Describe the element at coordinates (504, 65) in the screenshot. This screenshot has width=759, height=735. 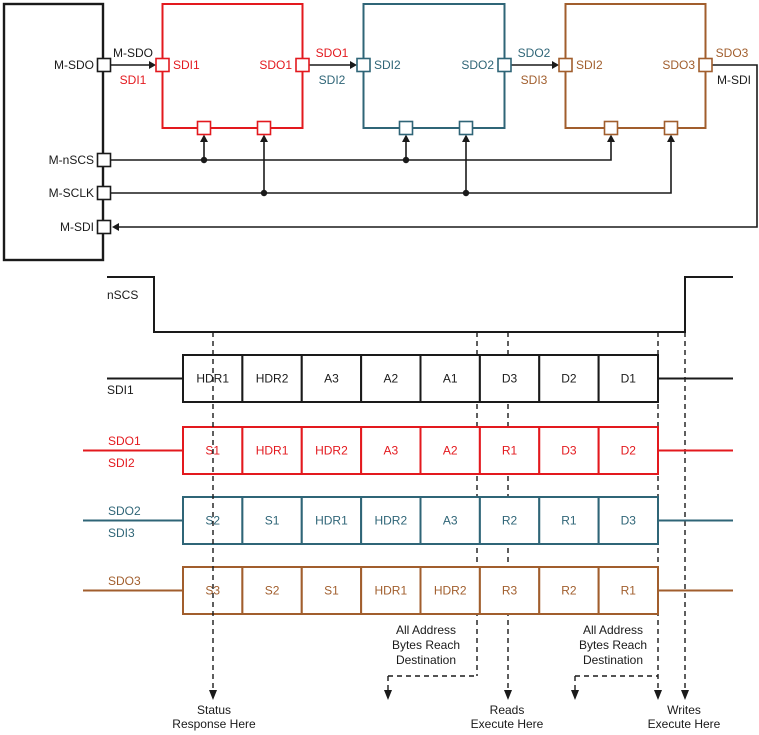
I see `device2-sdo-pin` at that location.